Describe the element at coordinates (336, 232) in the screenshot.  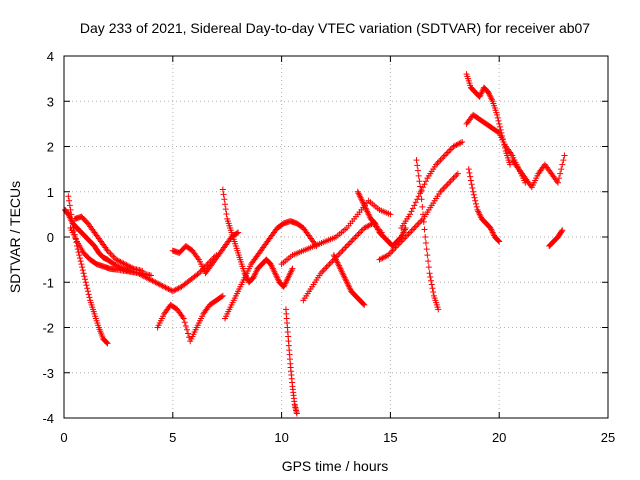
I see `series-arc-j` at that location.